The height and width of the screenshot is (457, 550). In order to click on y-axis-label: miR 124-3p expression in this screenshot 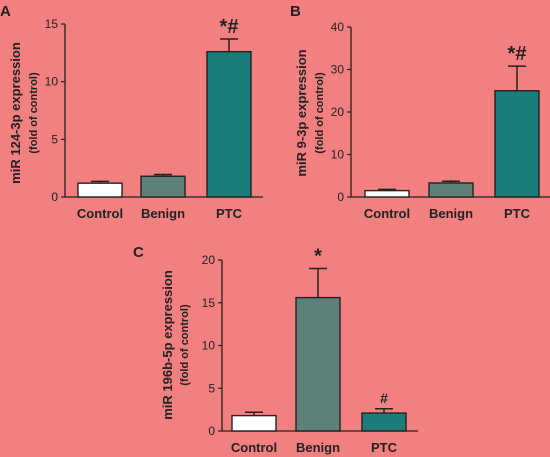, I will do `click(15, 113)`.